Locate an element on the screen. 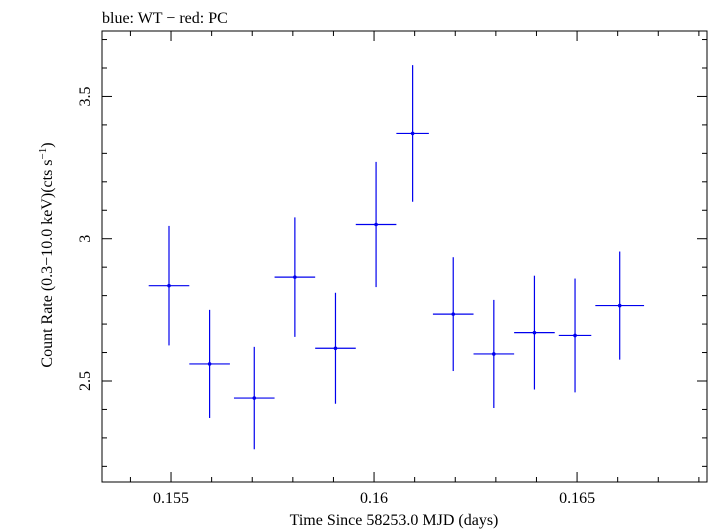 This screenshot has height=532, width=709. y-axis-label: Count Rate (0.3−10.0 keV)(cts s−1) is located at coordinates (46, 254).